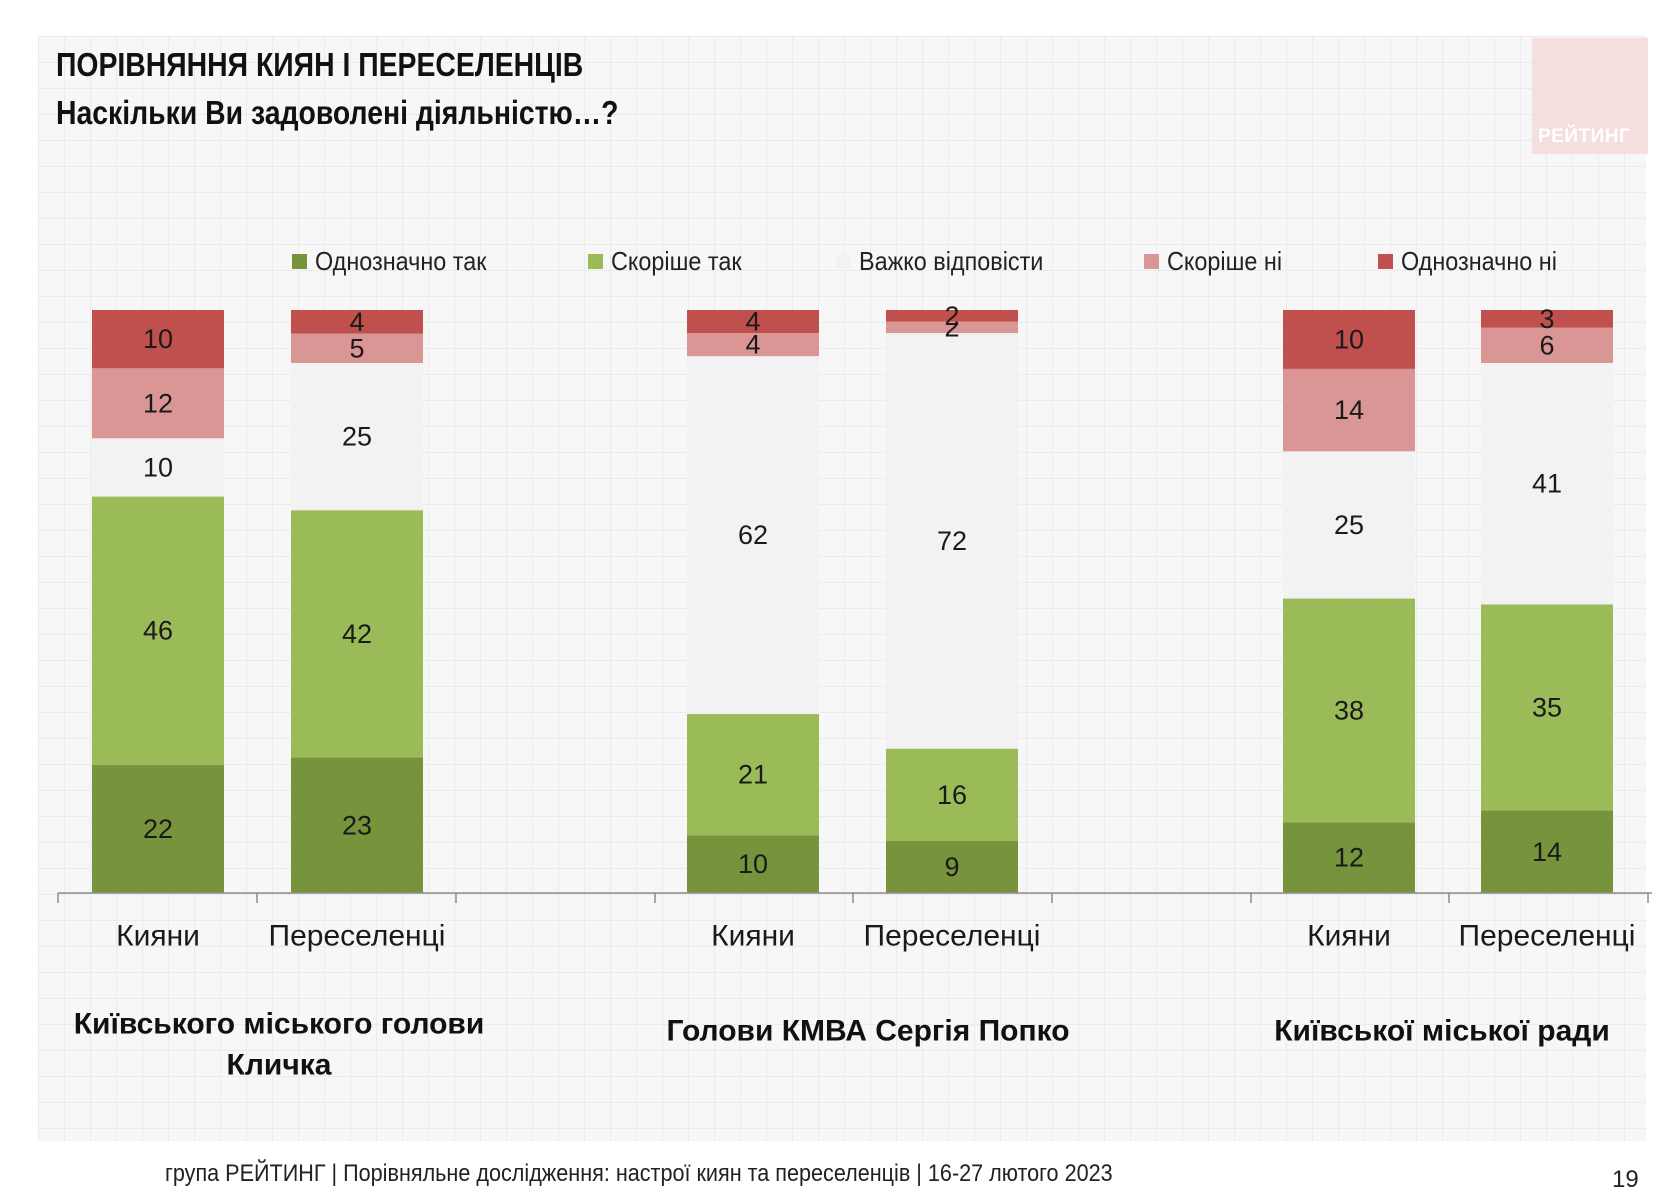 The image size is (1674, 1194). I want to click on legend-swatch-hard-to-say, so click(843, 261).